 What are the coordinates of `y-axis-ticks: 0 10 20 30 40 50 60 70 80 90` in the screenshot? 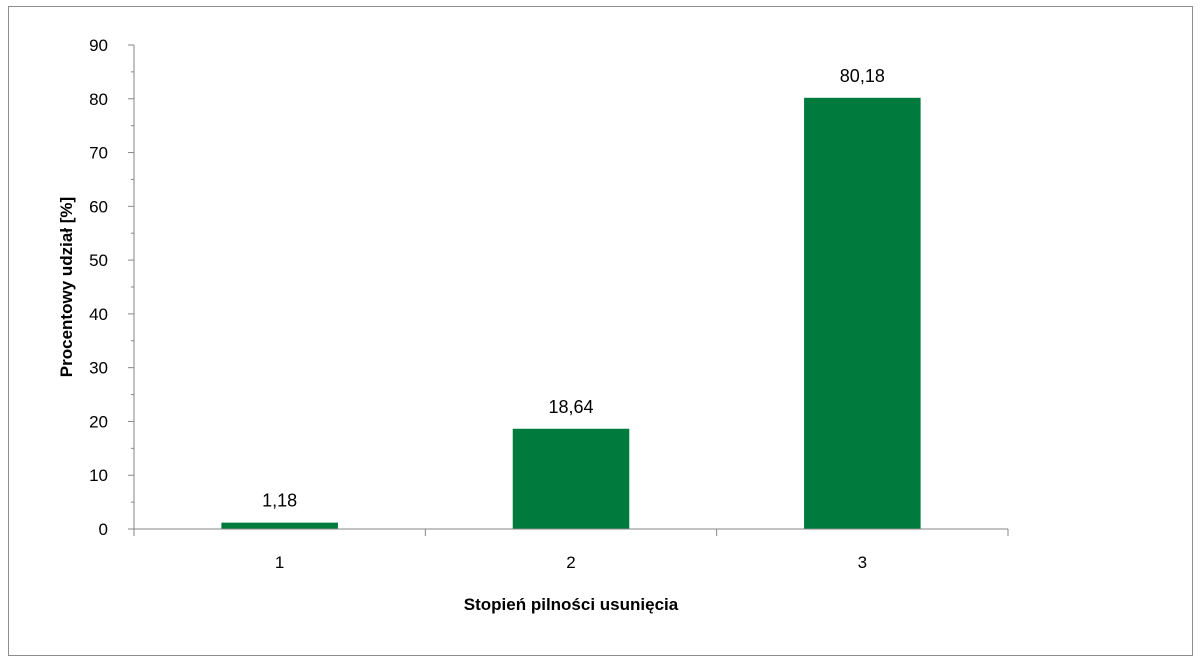 It's located at (111, 287).